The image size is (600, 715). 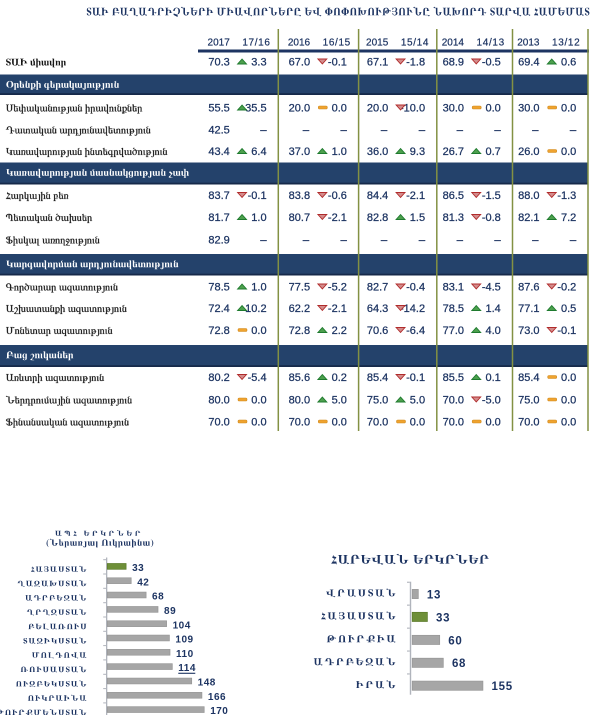 I want to click on svg-text: -1.8, so click(x=415, y=63).